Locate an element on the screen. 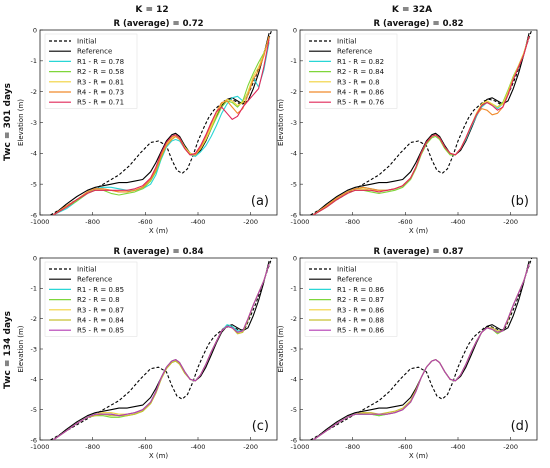 Image resolution: width=550 pixels, height=468 pixels. legend-label: R1 - R = 0.82 is located at coordinates (360, 62).